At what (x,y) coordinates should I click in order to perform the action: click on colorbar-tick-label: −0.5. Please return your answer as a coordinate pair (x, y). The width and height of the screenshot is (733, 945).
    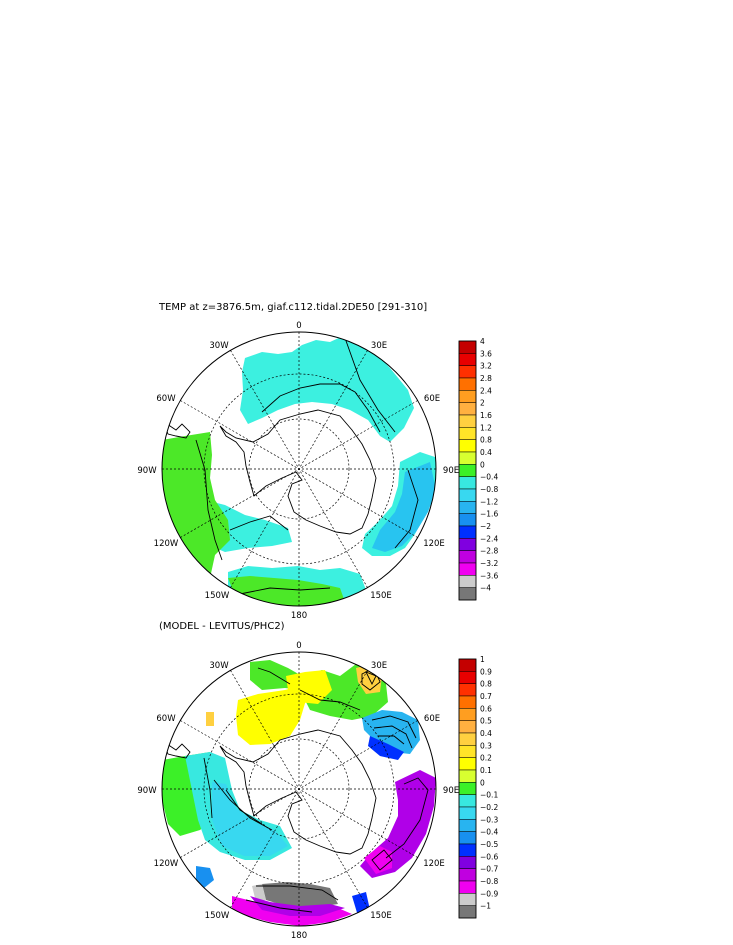
    Looking at the image, I should click on (489, 844).